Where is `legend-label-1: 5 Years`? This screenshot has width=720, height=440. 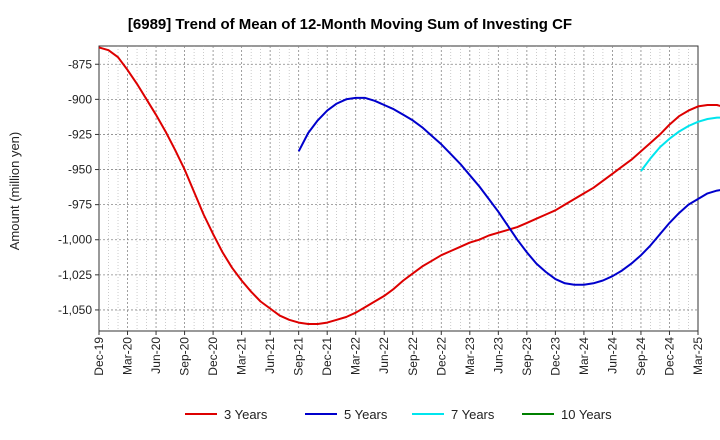
legend-label-1: 5 Years is located at coordinates (366, 414).